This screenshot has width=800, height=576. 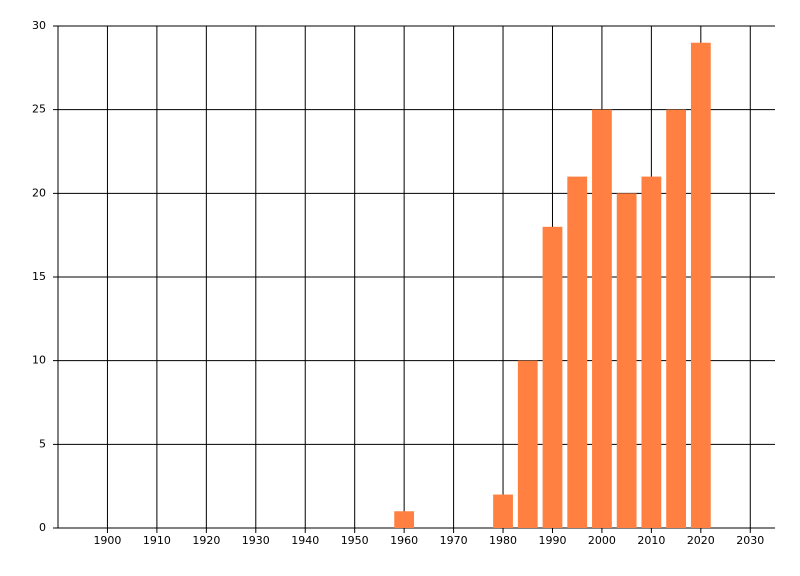 I want to click on x-tick-label: 1900, so click(x=107, y=540).